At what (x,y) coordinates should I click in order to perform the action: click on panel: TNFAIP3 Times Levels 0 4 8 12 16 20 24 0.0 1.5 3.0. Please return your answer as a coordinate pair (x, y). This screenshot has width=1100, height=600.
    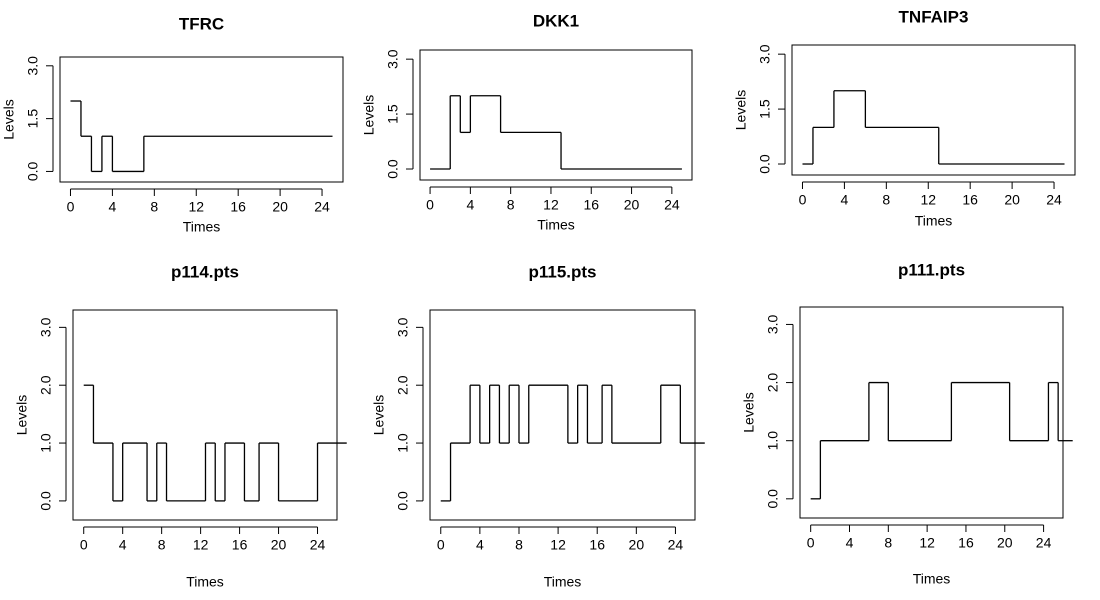
    Looking at the image, I should click on (904, 118).